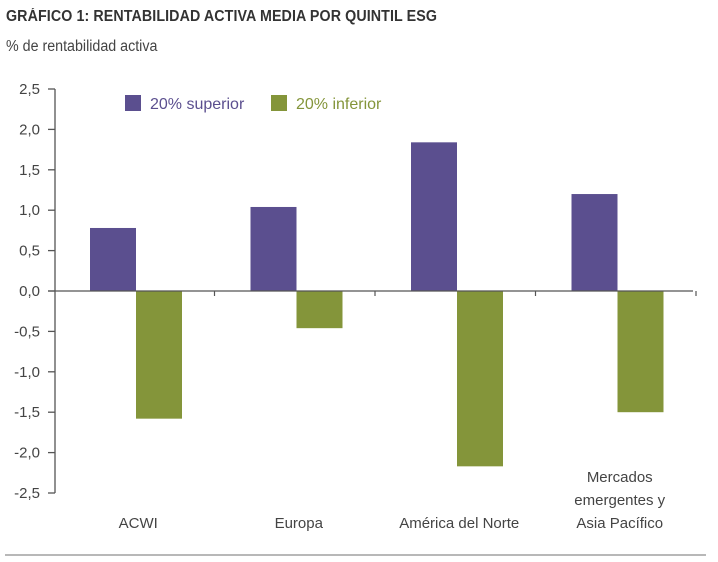  What do you see at coordinates (372, 293) in the screenshot?
I see `x-axis` at bounding box center [372, 293].